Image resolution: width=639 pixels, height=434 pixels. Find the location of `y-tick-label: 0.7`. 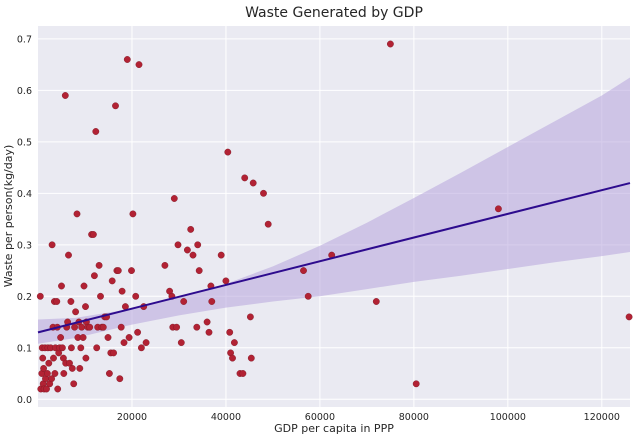

y-tick-label: 0.7 is located at coordinates (24, 39).